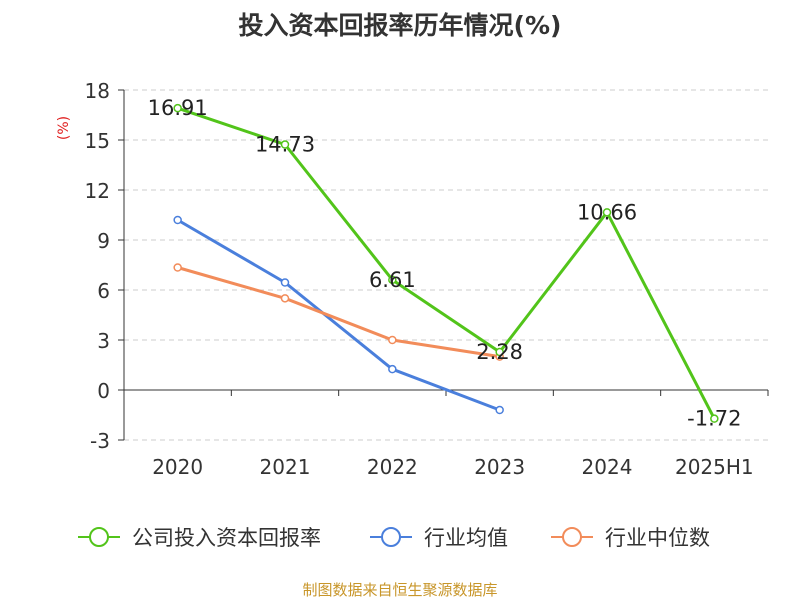 This screenshot has height=600, width=800. I want to click on chart-title: 投入资本回报率历年情况(%), so click(400, 25).